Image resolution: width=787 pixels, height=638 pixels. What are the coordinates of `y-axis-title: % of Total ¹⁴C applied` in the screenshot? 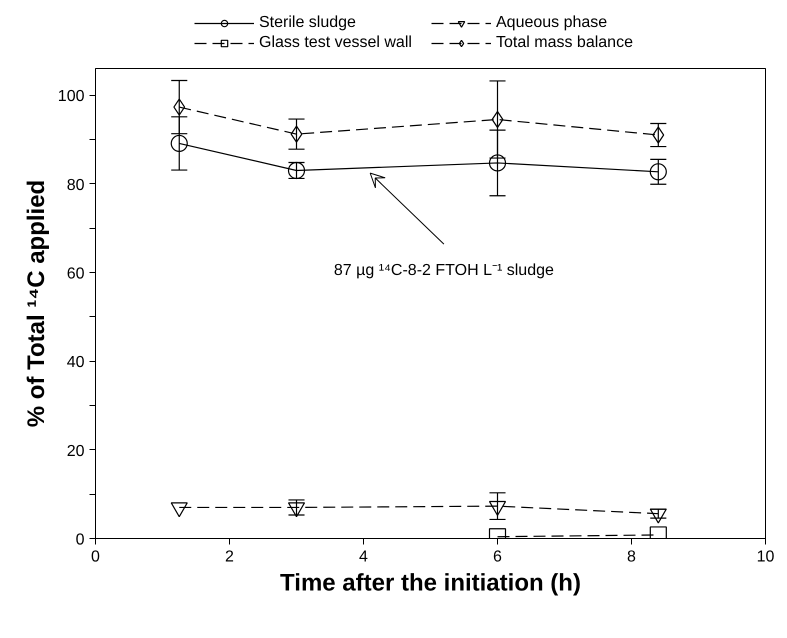 It's located at (36, 304).